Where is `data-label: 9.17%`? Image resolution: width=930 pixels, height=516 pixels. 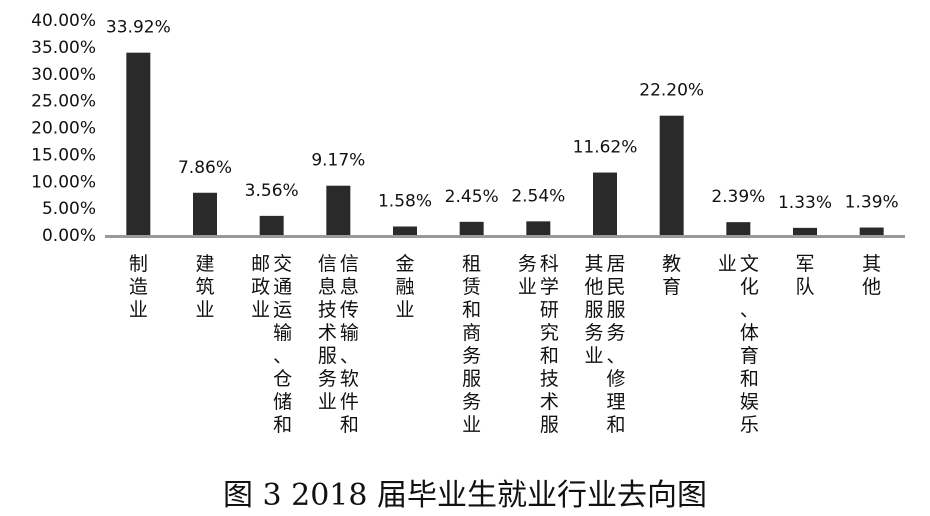 data-label: 9.17% is located at coordinates (338, 161).